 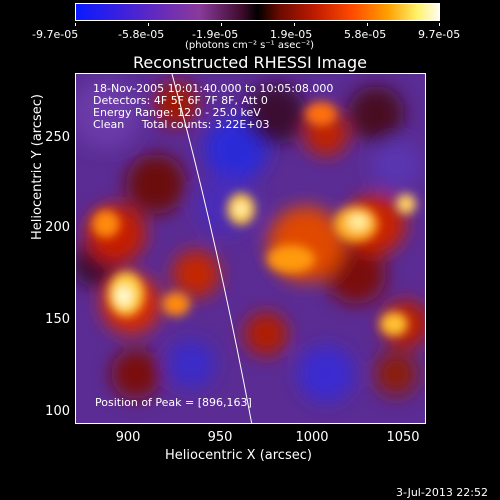 What do you see at coordinates (238, 455) in the screenshot?
I see `x-axis-label: Heliocentric X (arcsec)` at bounding box center [238, 455].